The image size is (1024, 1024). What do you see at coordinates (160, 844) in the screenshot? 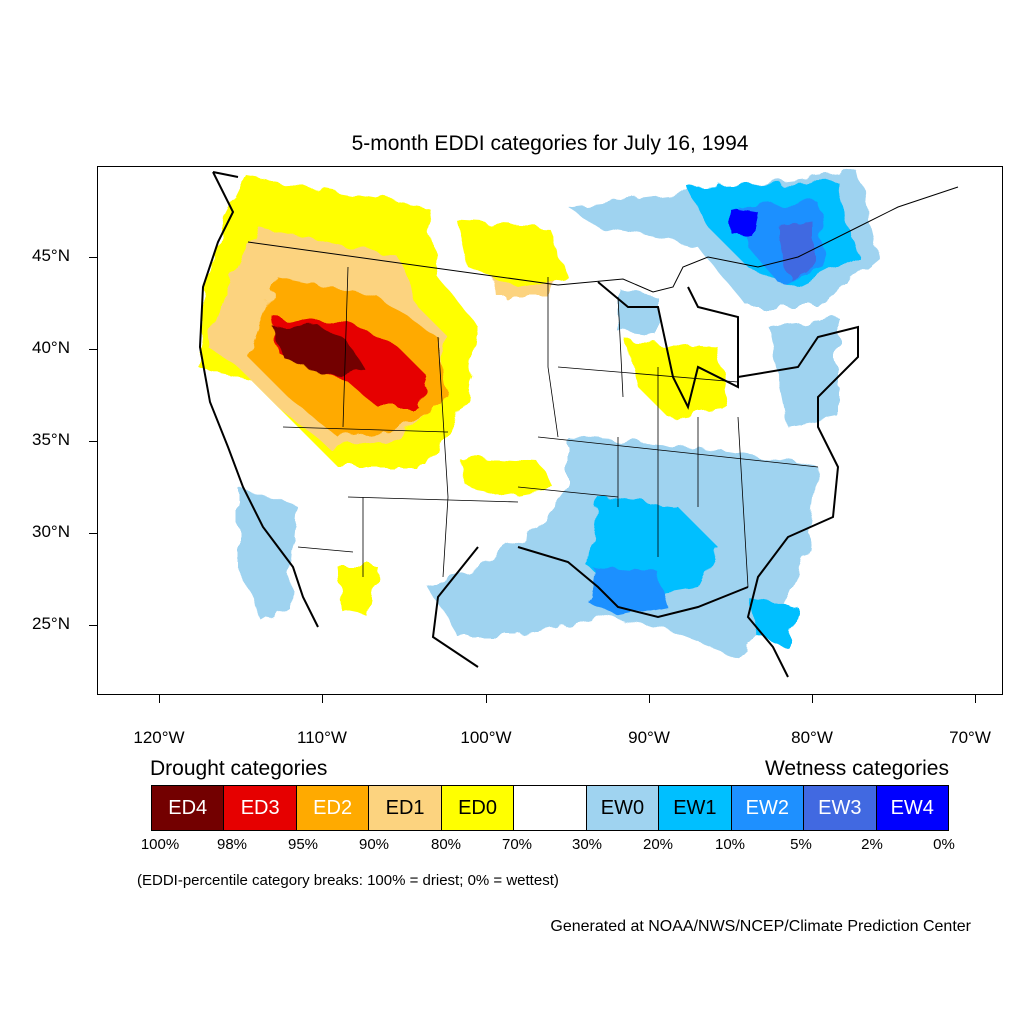
I see `legend-percentile: 100%` at bounding box center [160, 844].